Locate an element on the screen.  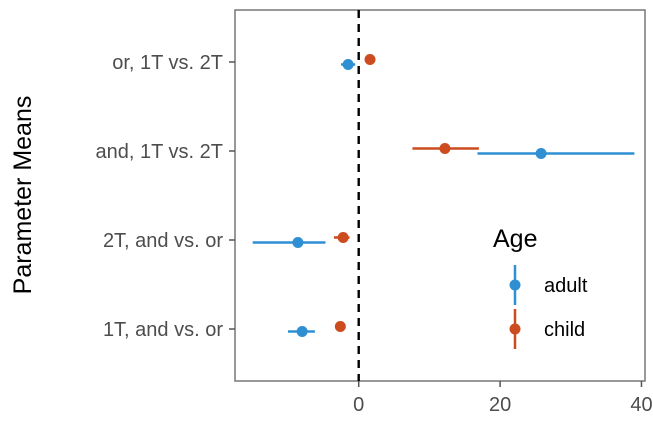
y-tick-label: 2T, and vs. or is located at coordinates (163, 241).